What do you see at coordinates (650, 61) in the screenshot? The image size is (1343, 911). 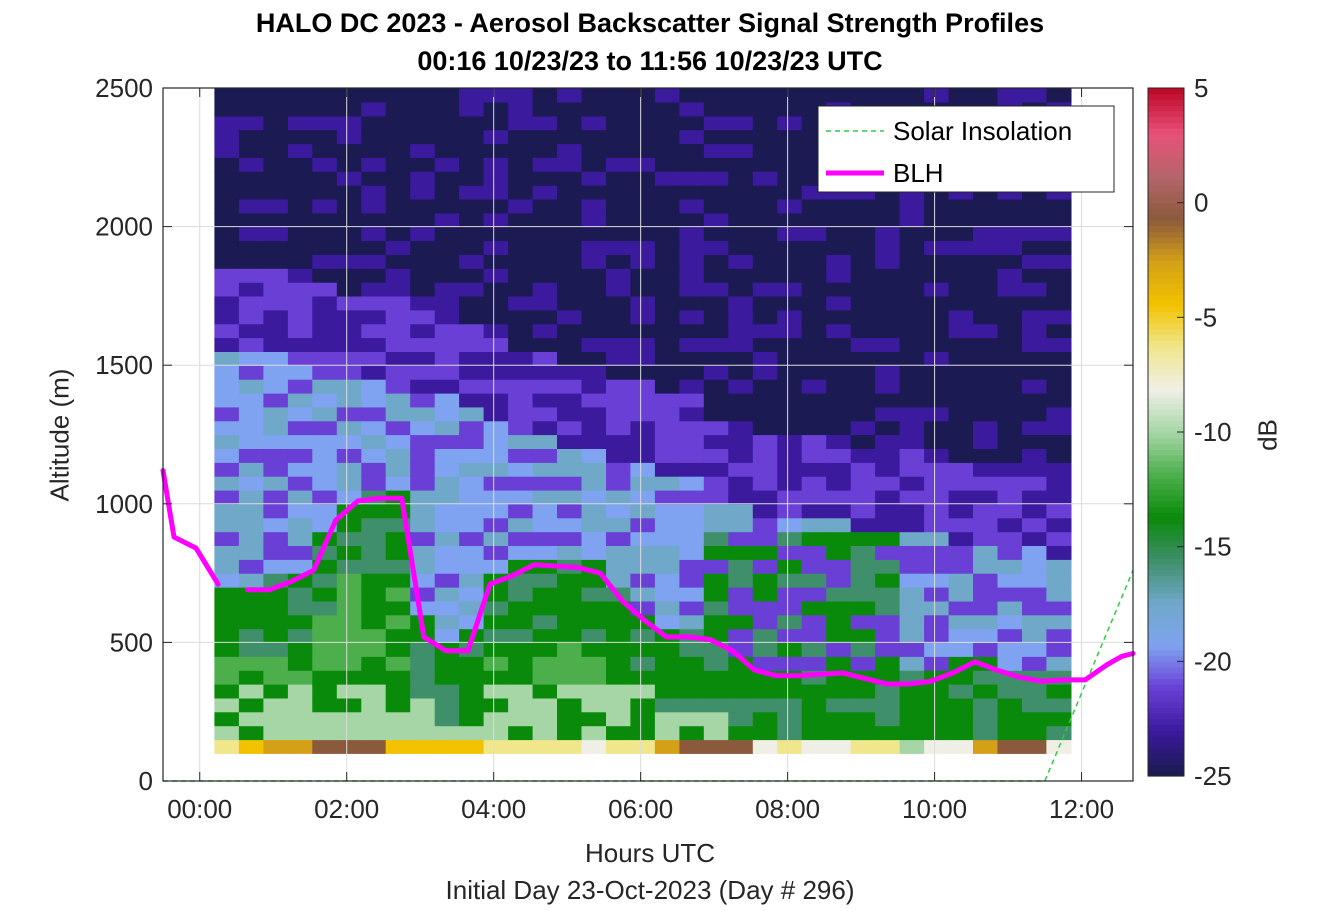 I see `chart-subtitle: 00:16 10/23/23 to 11:56 10/23/23 UTC` at bounding box center [650, 61].